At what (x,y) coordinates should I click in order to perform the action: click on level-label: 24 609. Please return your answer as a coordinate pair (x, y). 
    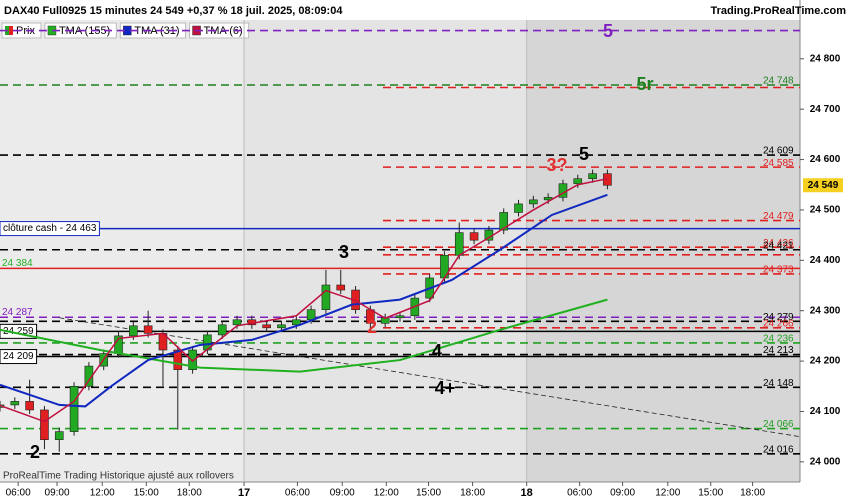
    Looking at the image, I should click on (778, 151).